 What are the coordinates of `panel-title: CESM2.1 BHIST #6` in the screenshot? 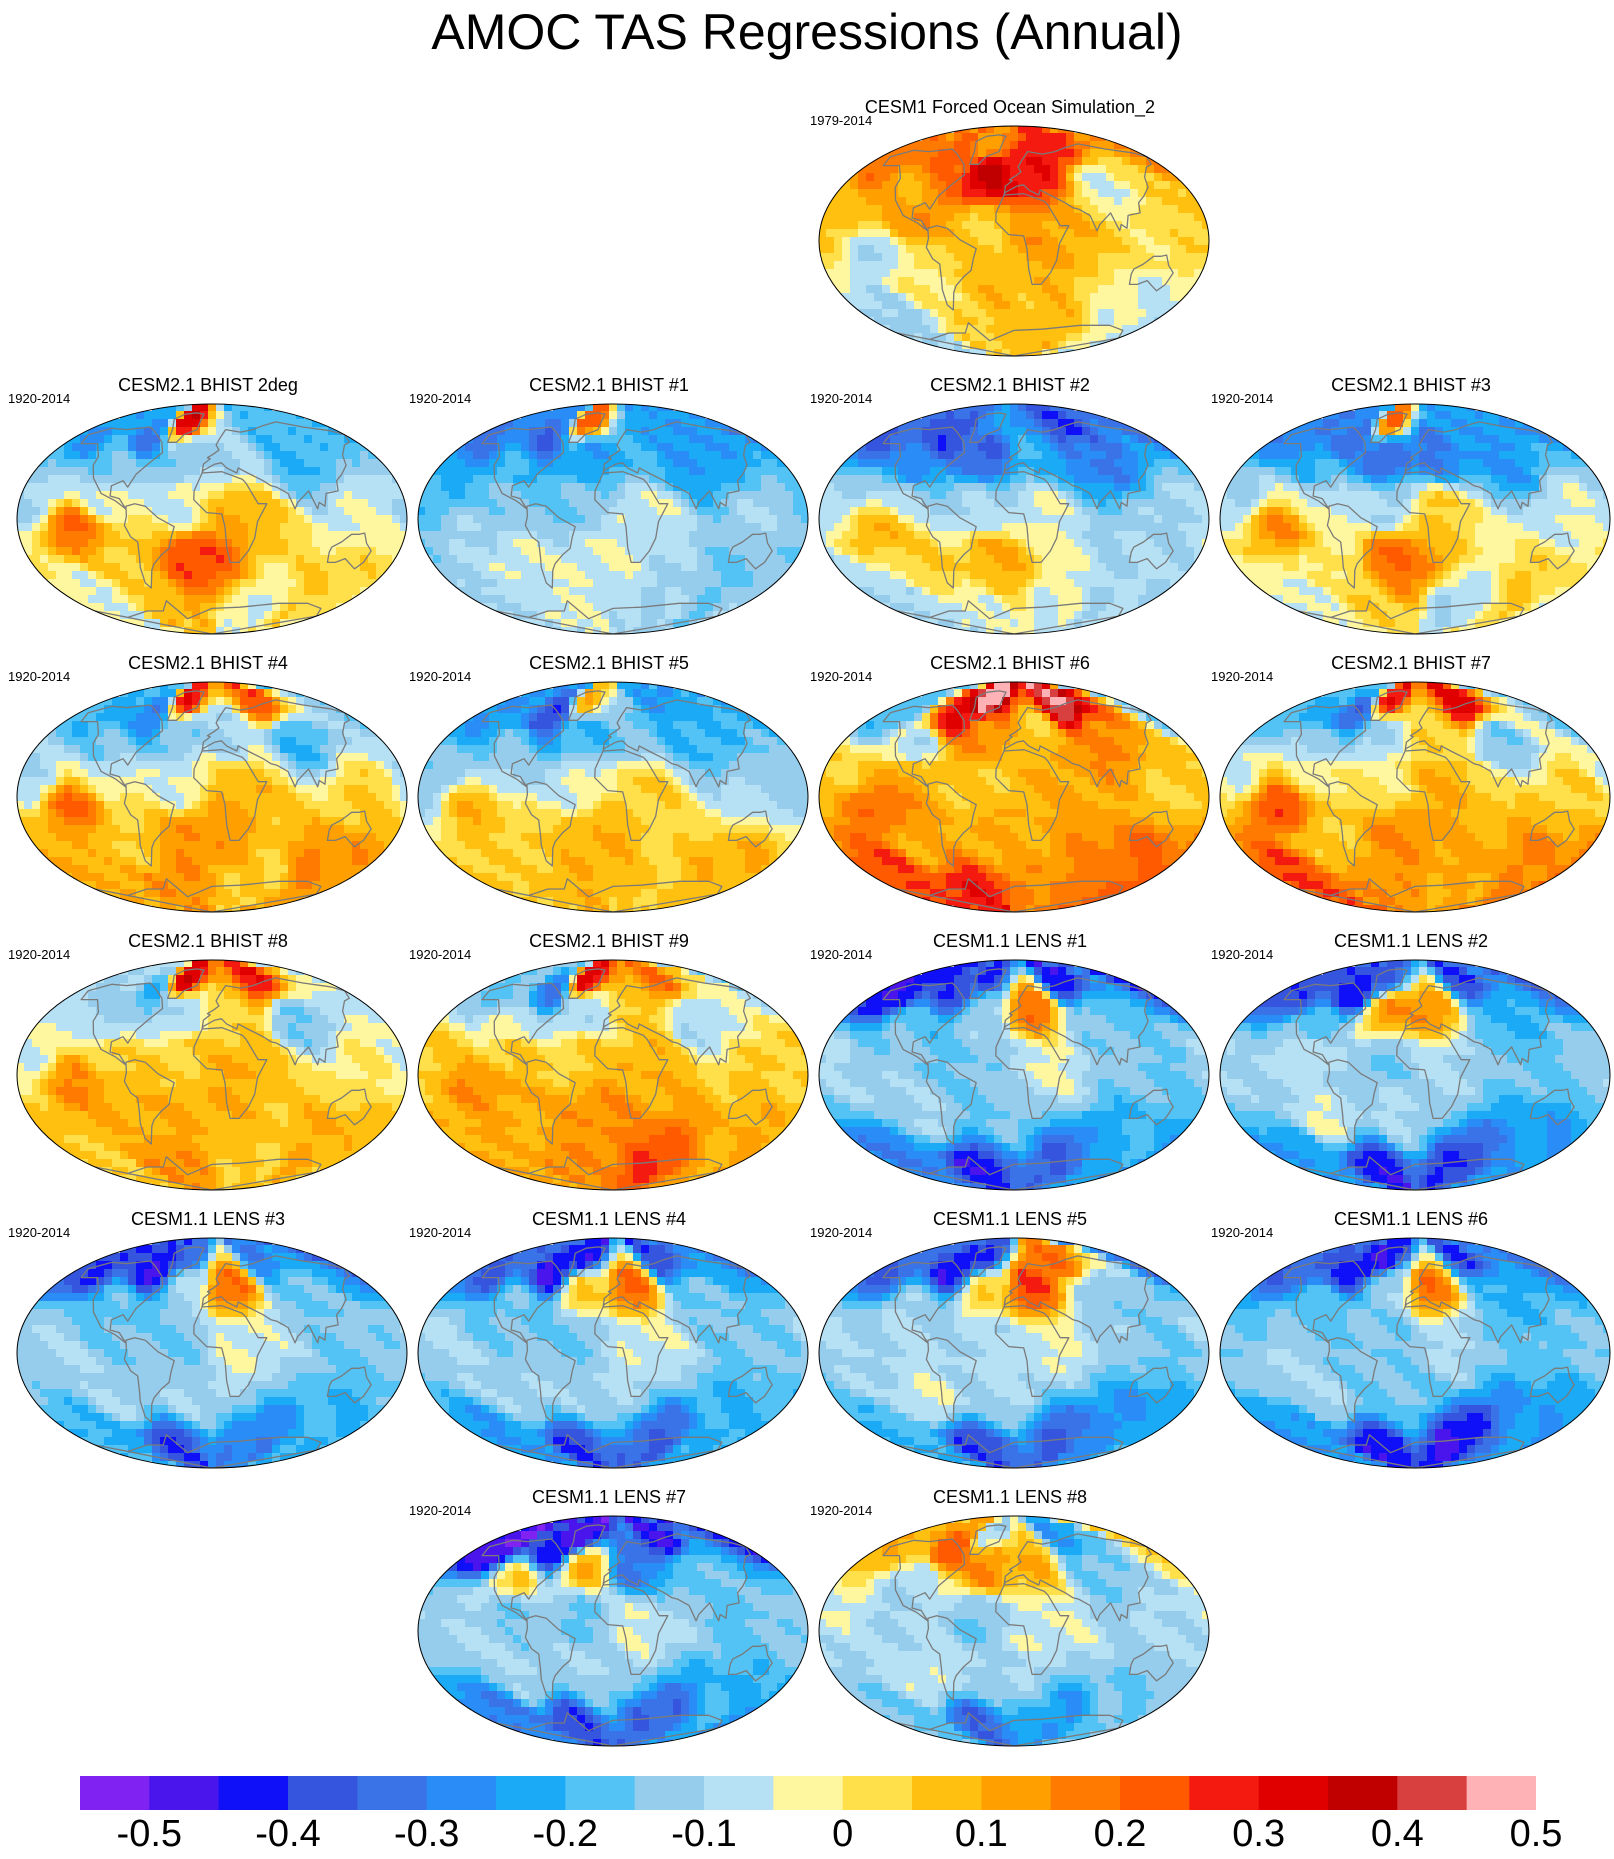 It's located at (1010, 663).